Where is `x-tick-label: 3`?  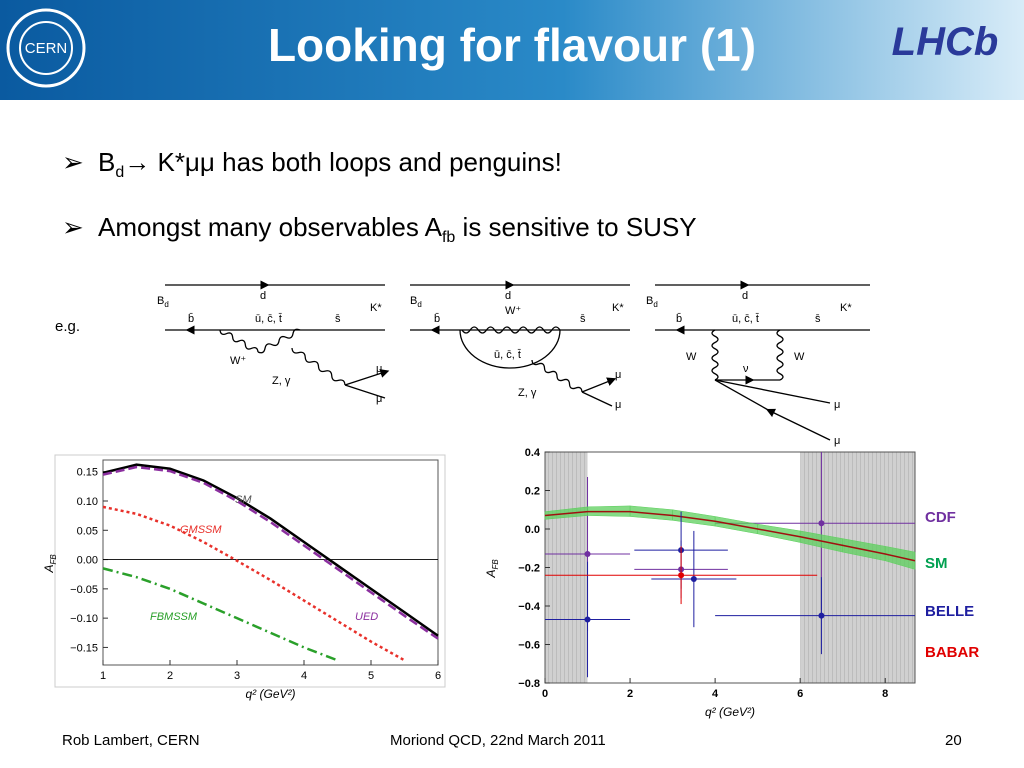
x-tick-label: 3 is located at coordinates (237, 676).